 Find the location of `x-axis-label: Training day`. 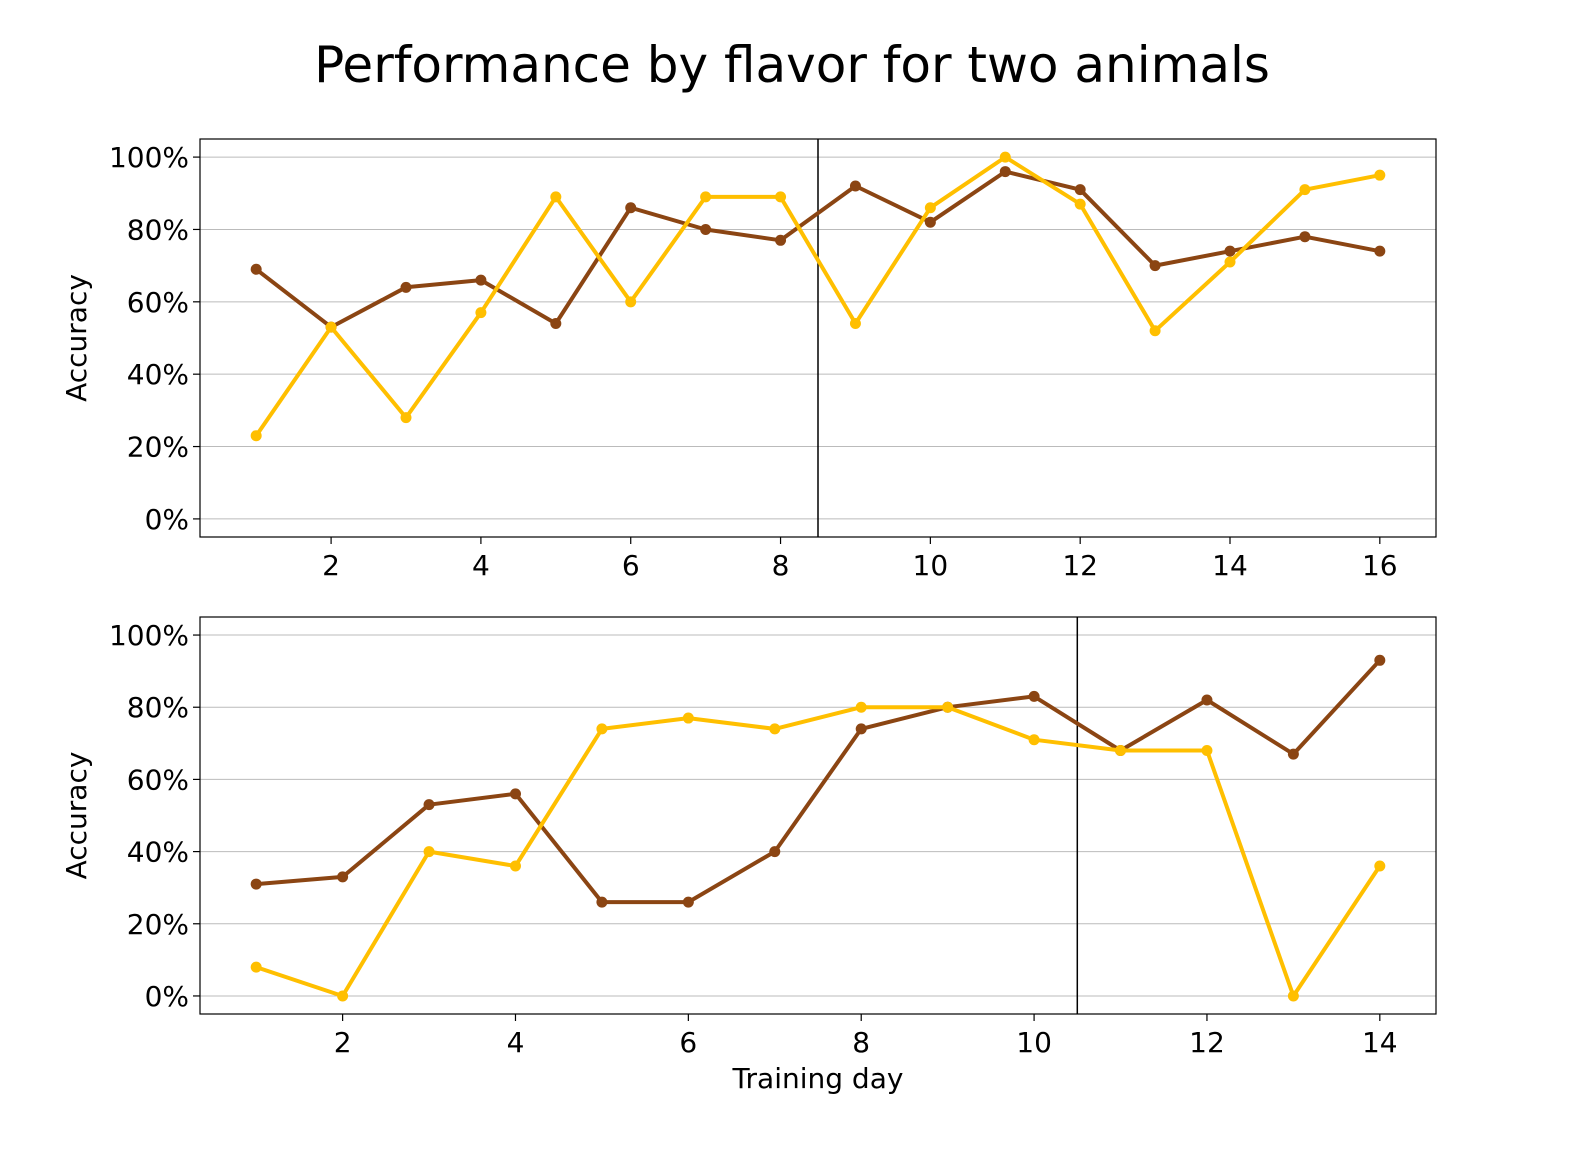

x-axis-label: Training day is located at coordinates (818, 1078).